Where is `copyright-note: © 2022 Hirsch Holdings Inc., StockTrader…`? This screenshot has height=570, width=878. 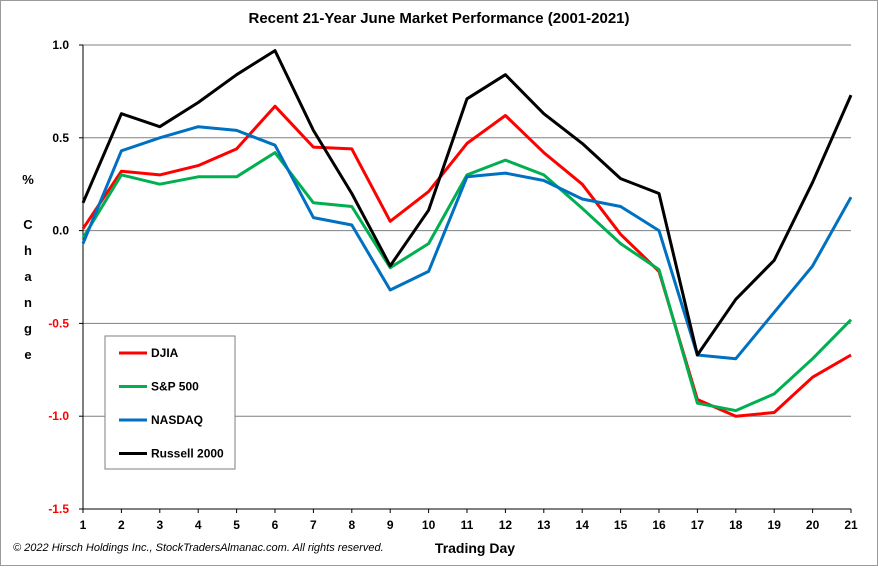 copyright-note: © 2022 Hirsch Holdings Inc., StockTrader… is located at coordinates (198, 548).